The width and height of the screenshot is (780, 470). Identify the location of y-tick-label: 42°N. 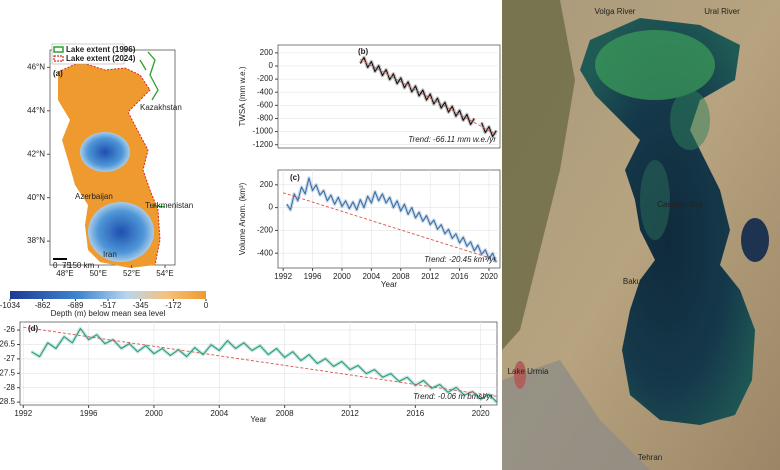
(36, 153).